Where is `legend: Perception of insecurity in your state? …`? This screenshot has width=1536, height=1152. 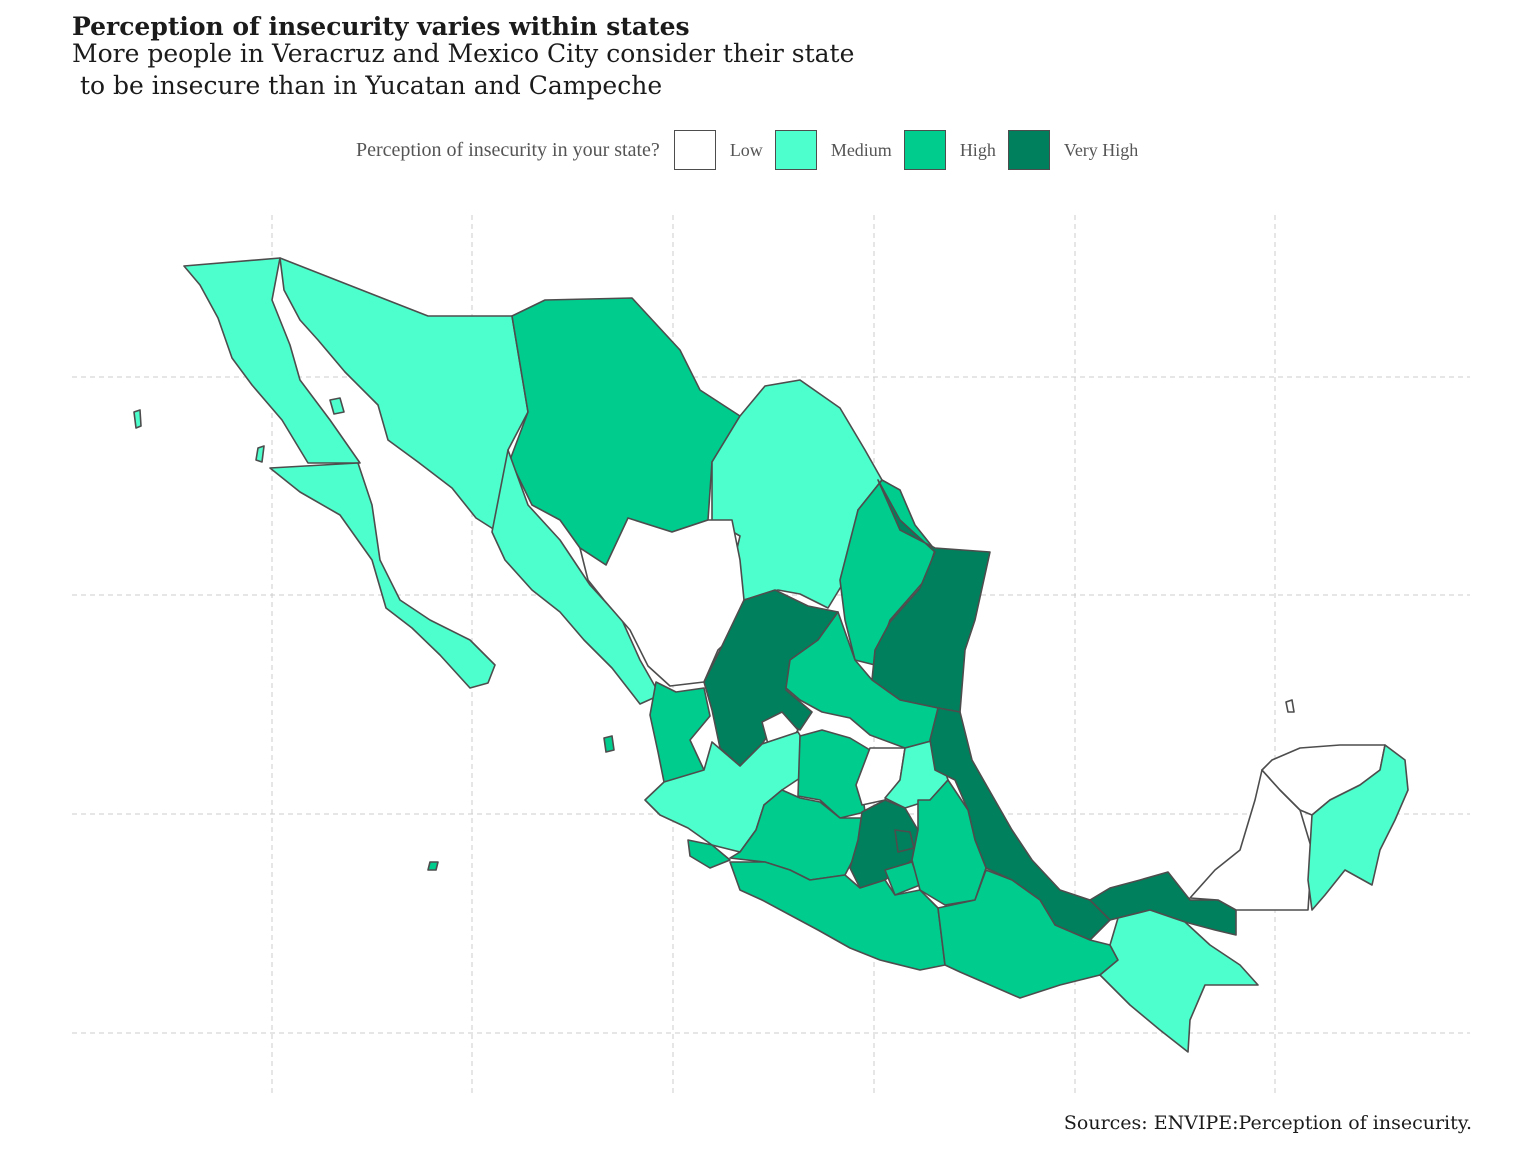 legend: Perception of insecurity in your state? … is located at coordinates (753, 150).